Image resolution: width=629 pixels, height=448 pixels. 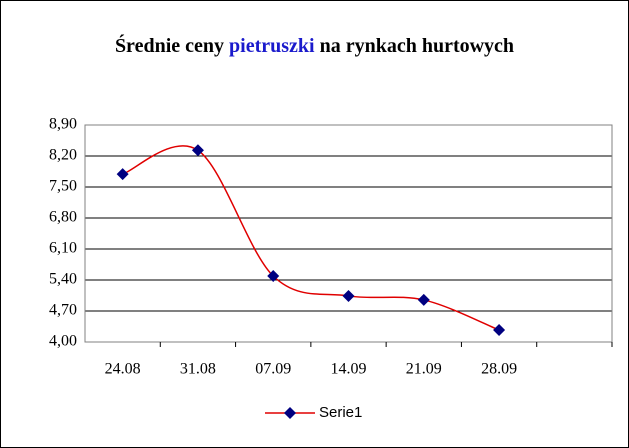 What do you see at coordinates (123, 369) in the screenshot?
I see `x-tick-label: 24.08` at bounding box center [123, 369].